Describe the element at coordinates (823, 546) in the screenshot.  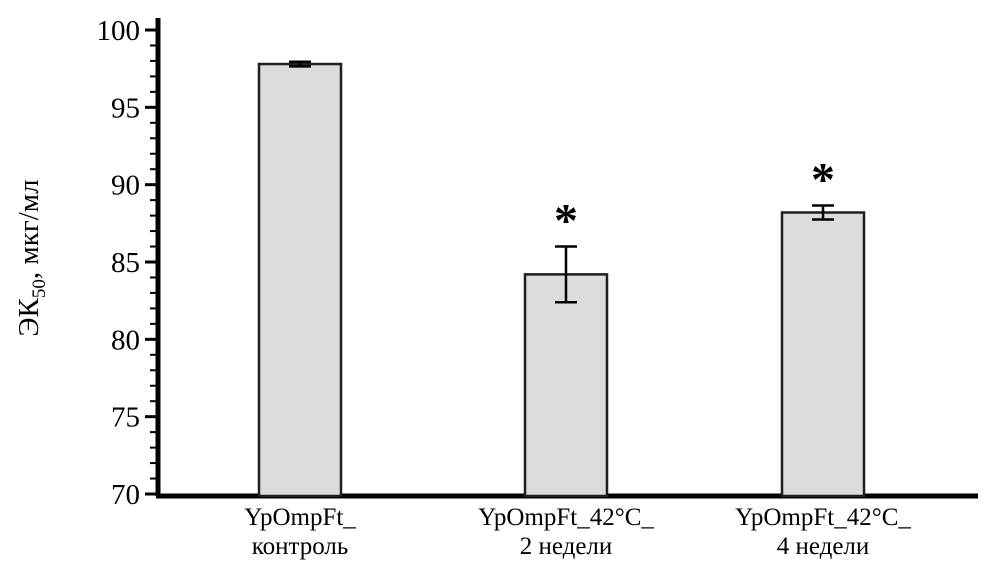
I see `x-tick-label-line2: 4 недели` at that location.